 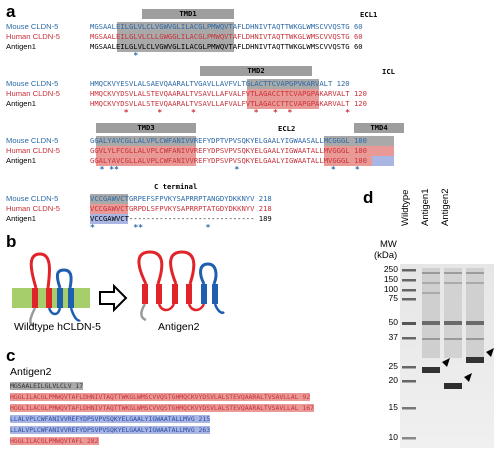 I want to click on marker-37: 37, so click(x=393, y=337).